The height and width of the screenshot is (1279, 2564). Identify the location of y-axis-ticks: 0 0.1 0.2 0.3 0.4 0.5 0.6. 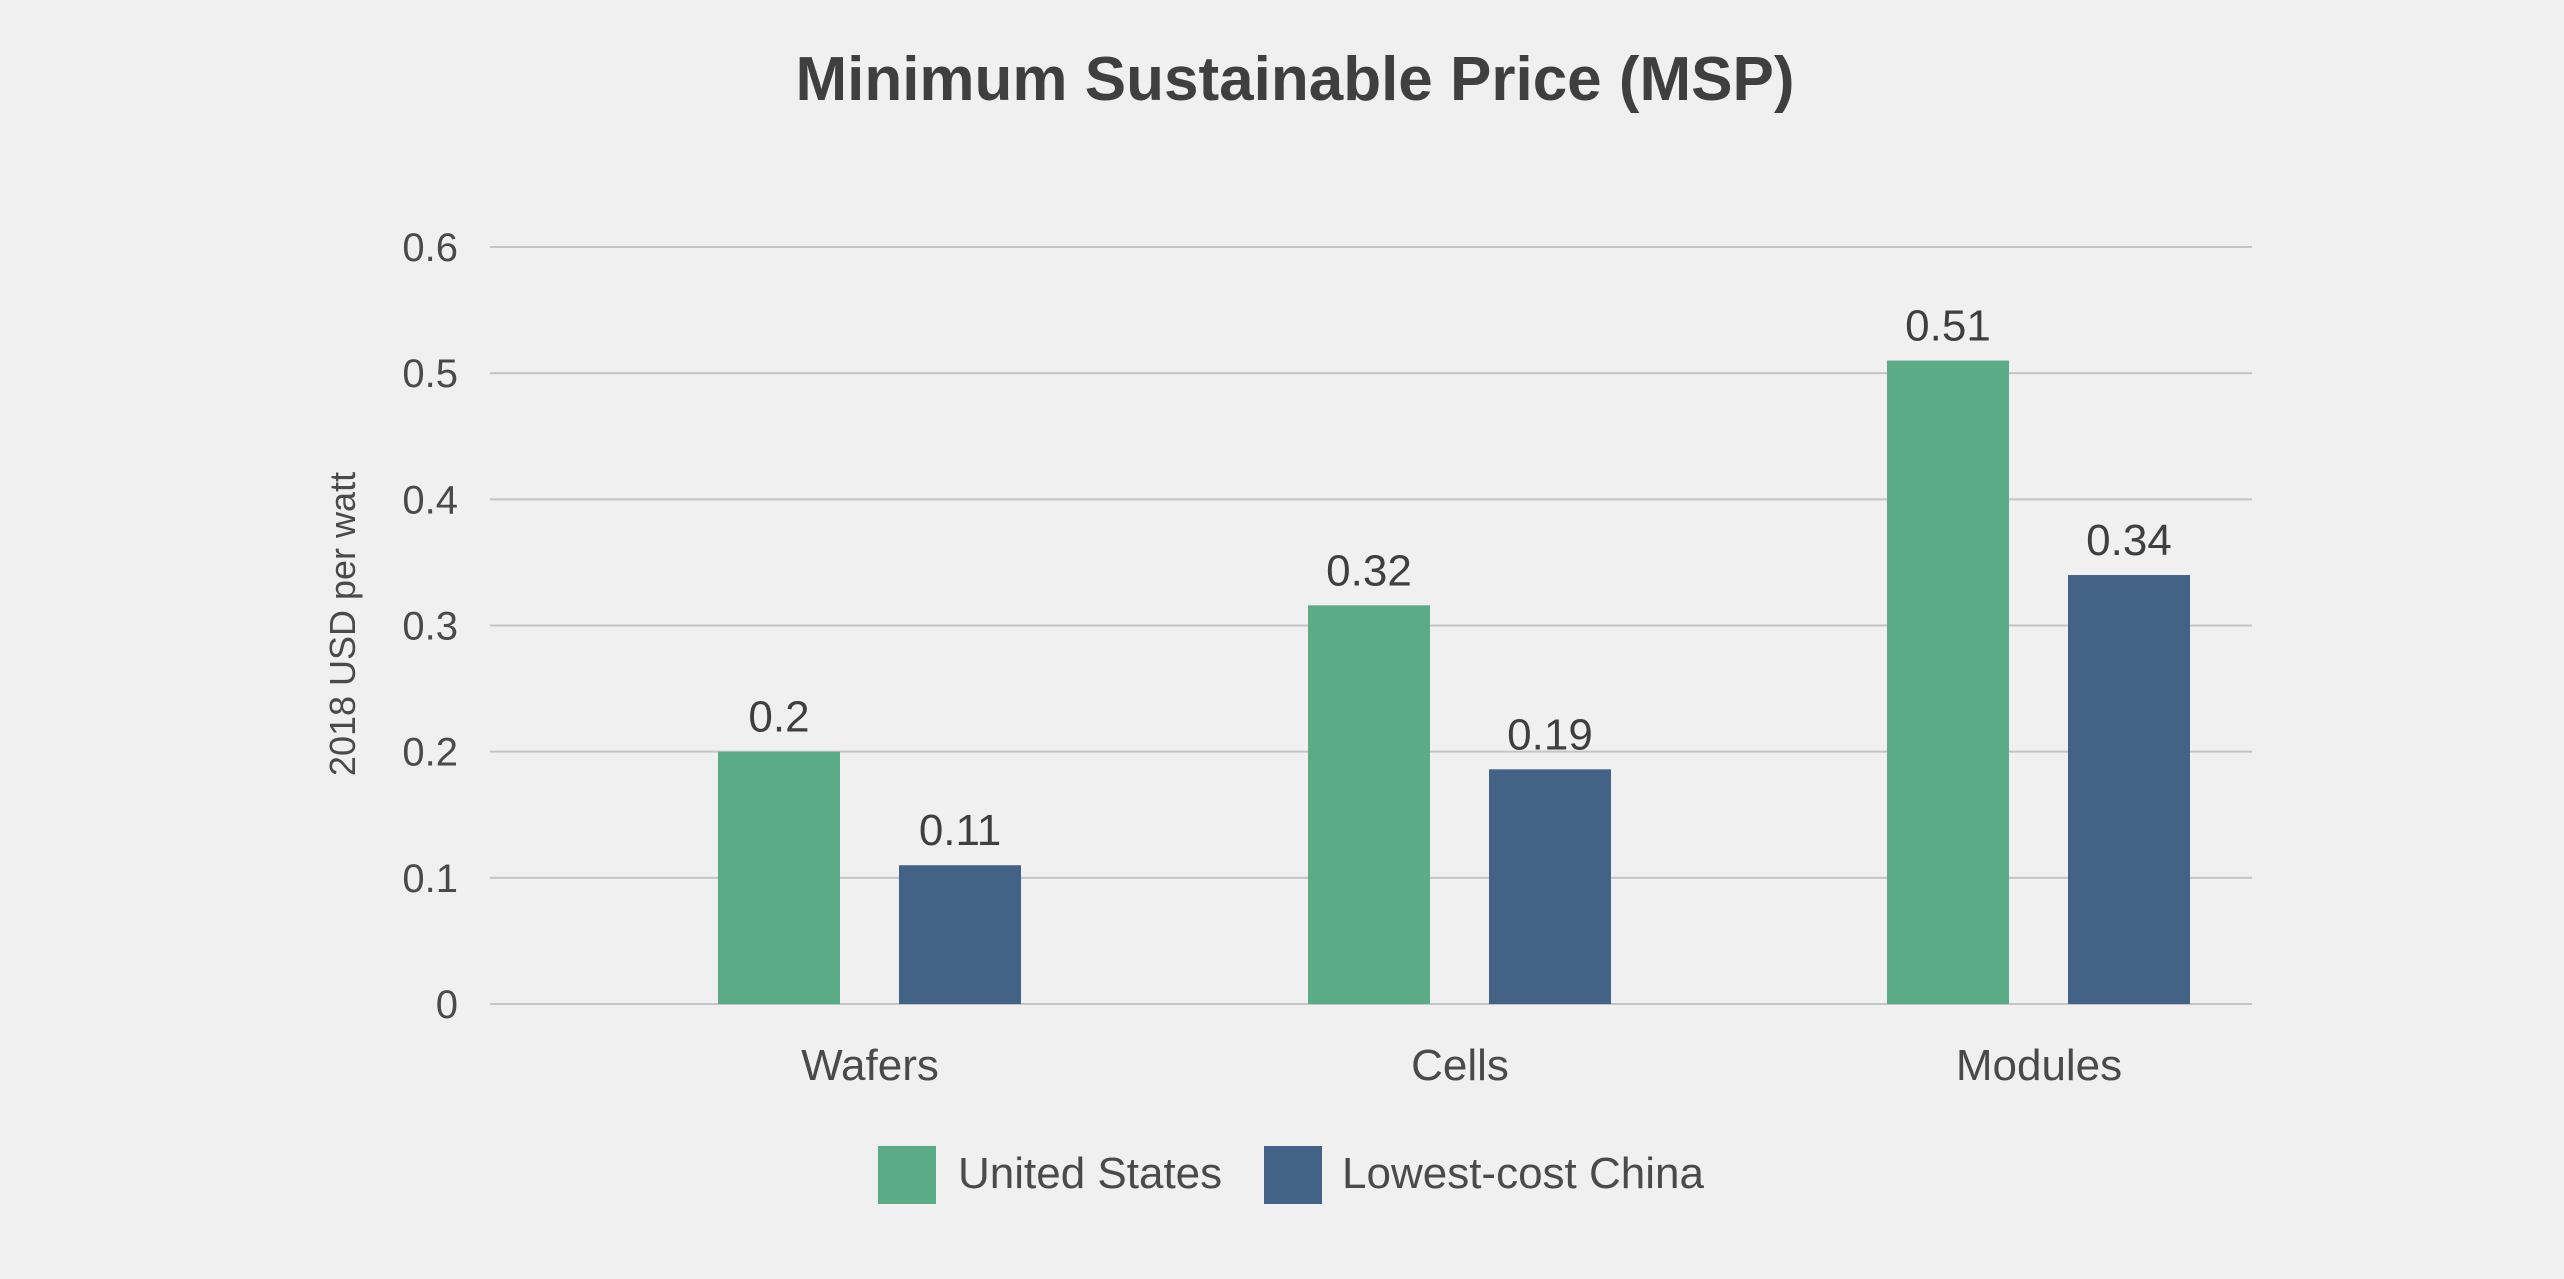
(430, 626).